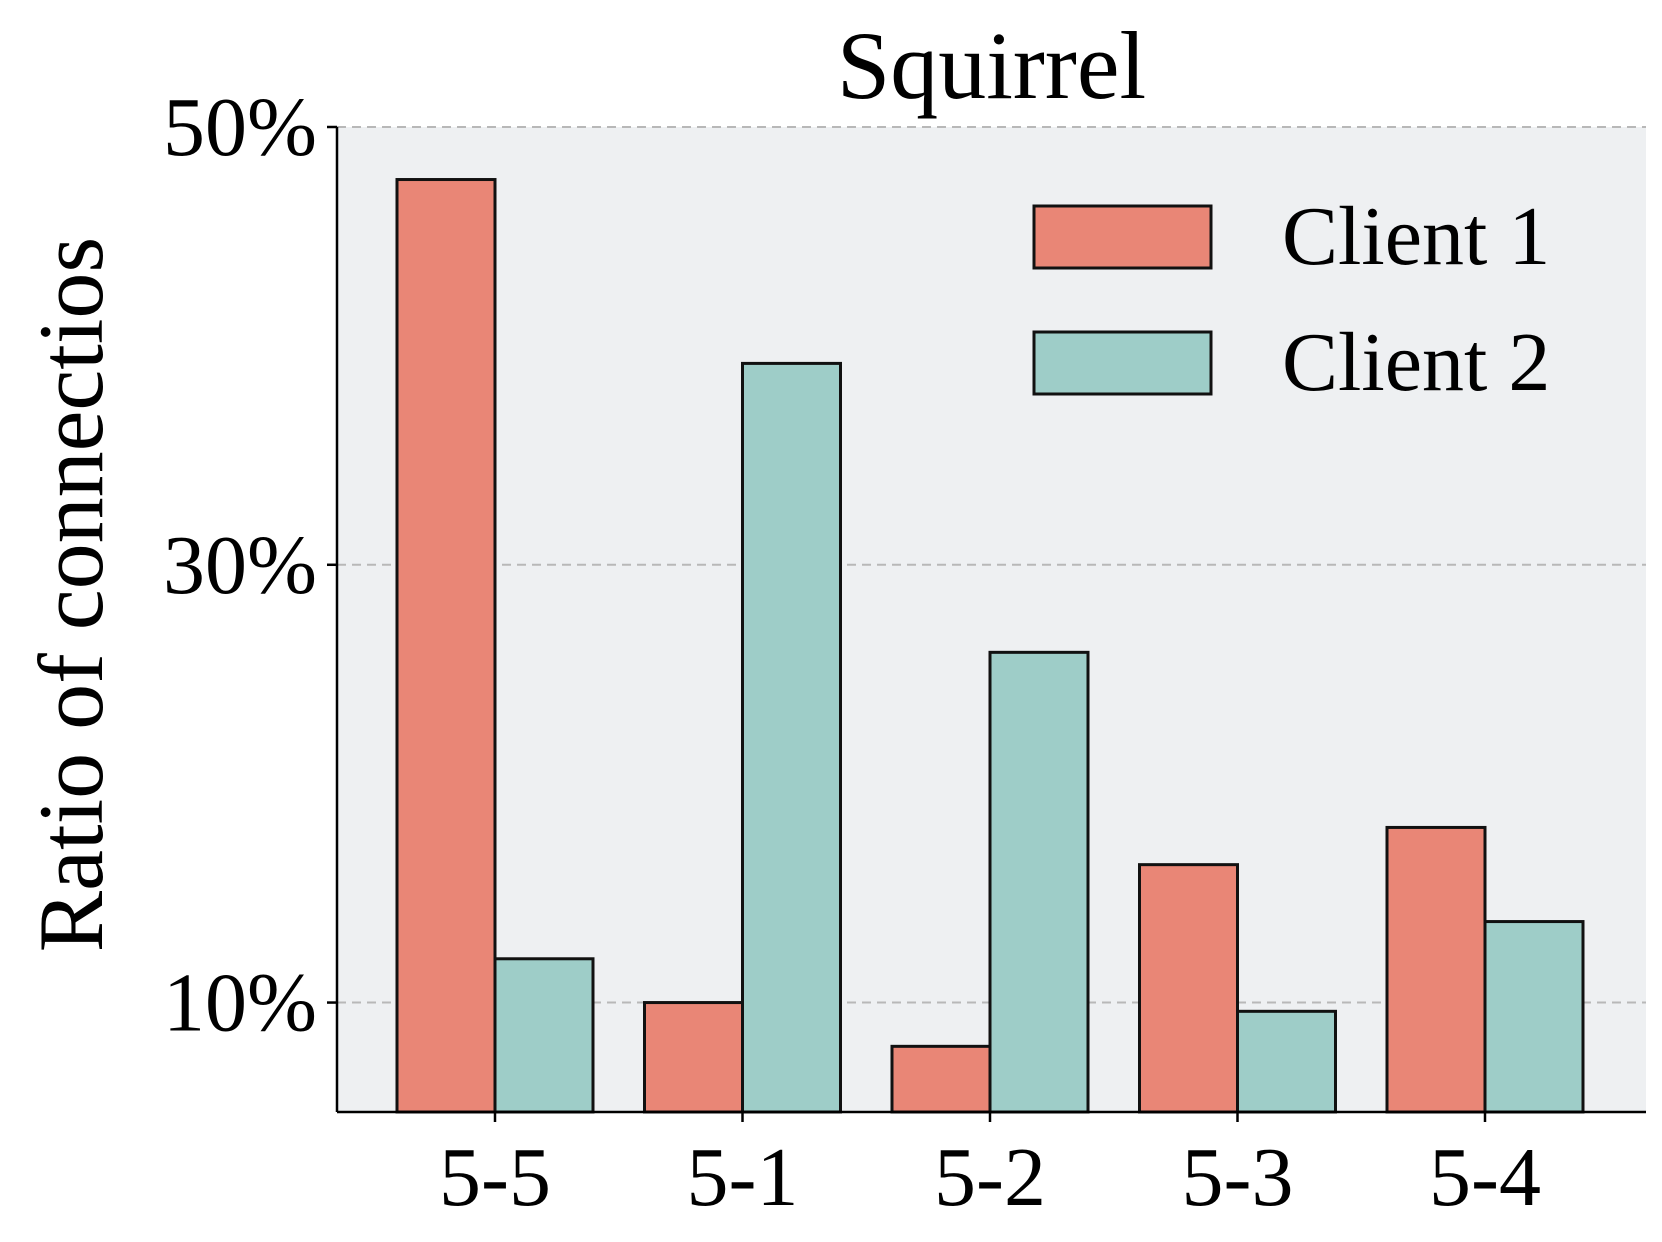  Describe the element at coordinates (1291, 299) in the screenshot. I see `legend: Client 1 Client 2` at that location.